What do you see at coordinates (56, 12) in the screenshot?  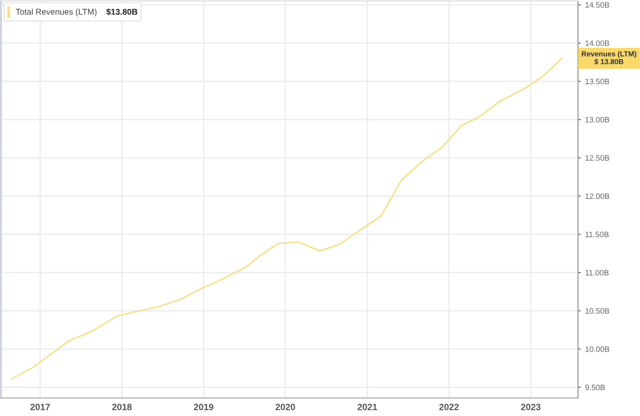 I see `legend-label: Total Revenues (LTM)` at bounding box center [56, 12].